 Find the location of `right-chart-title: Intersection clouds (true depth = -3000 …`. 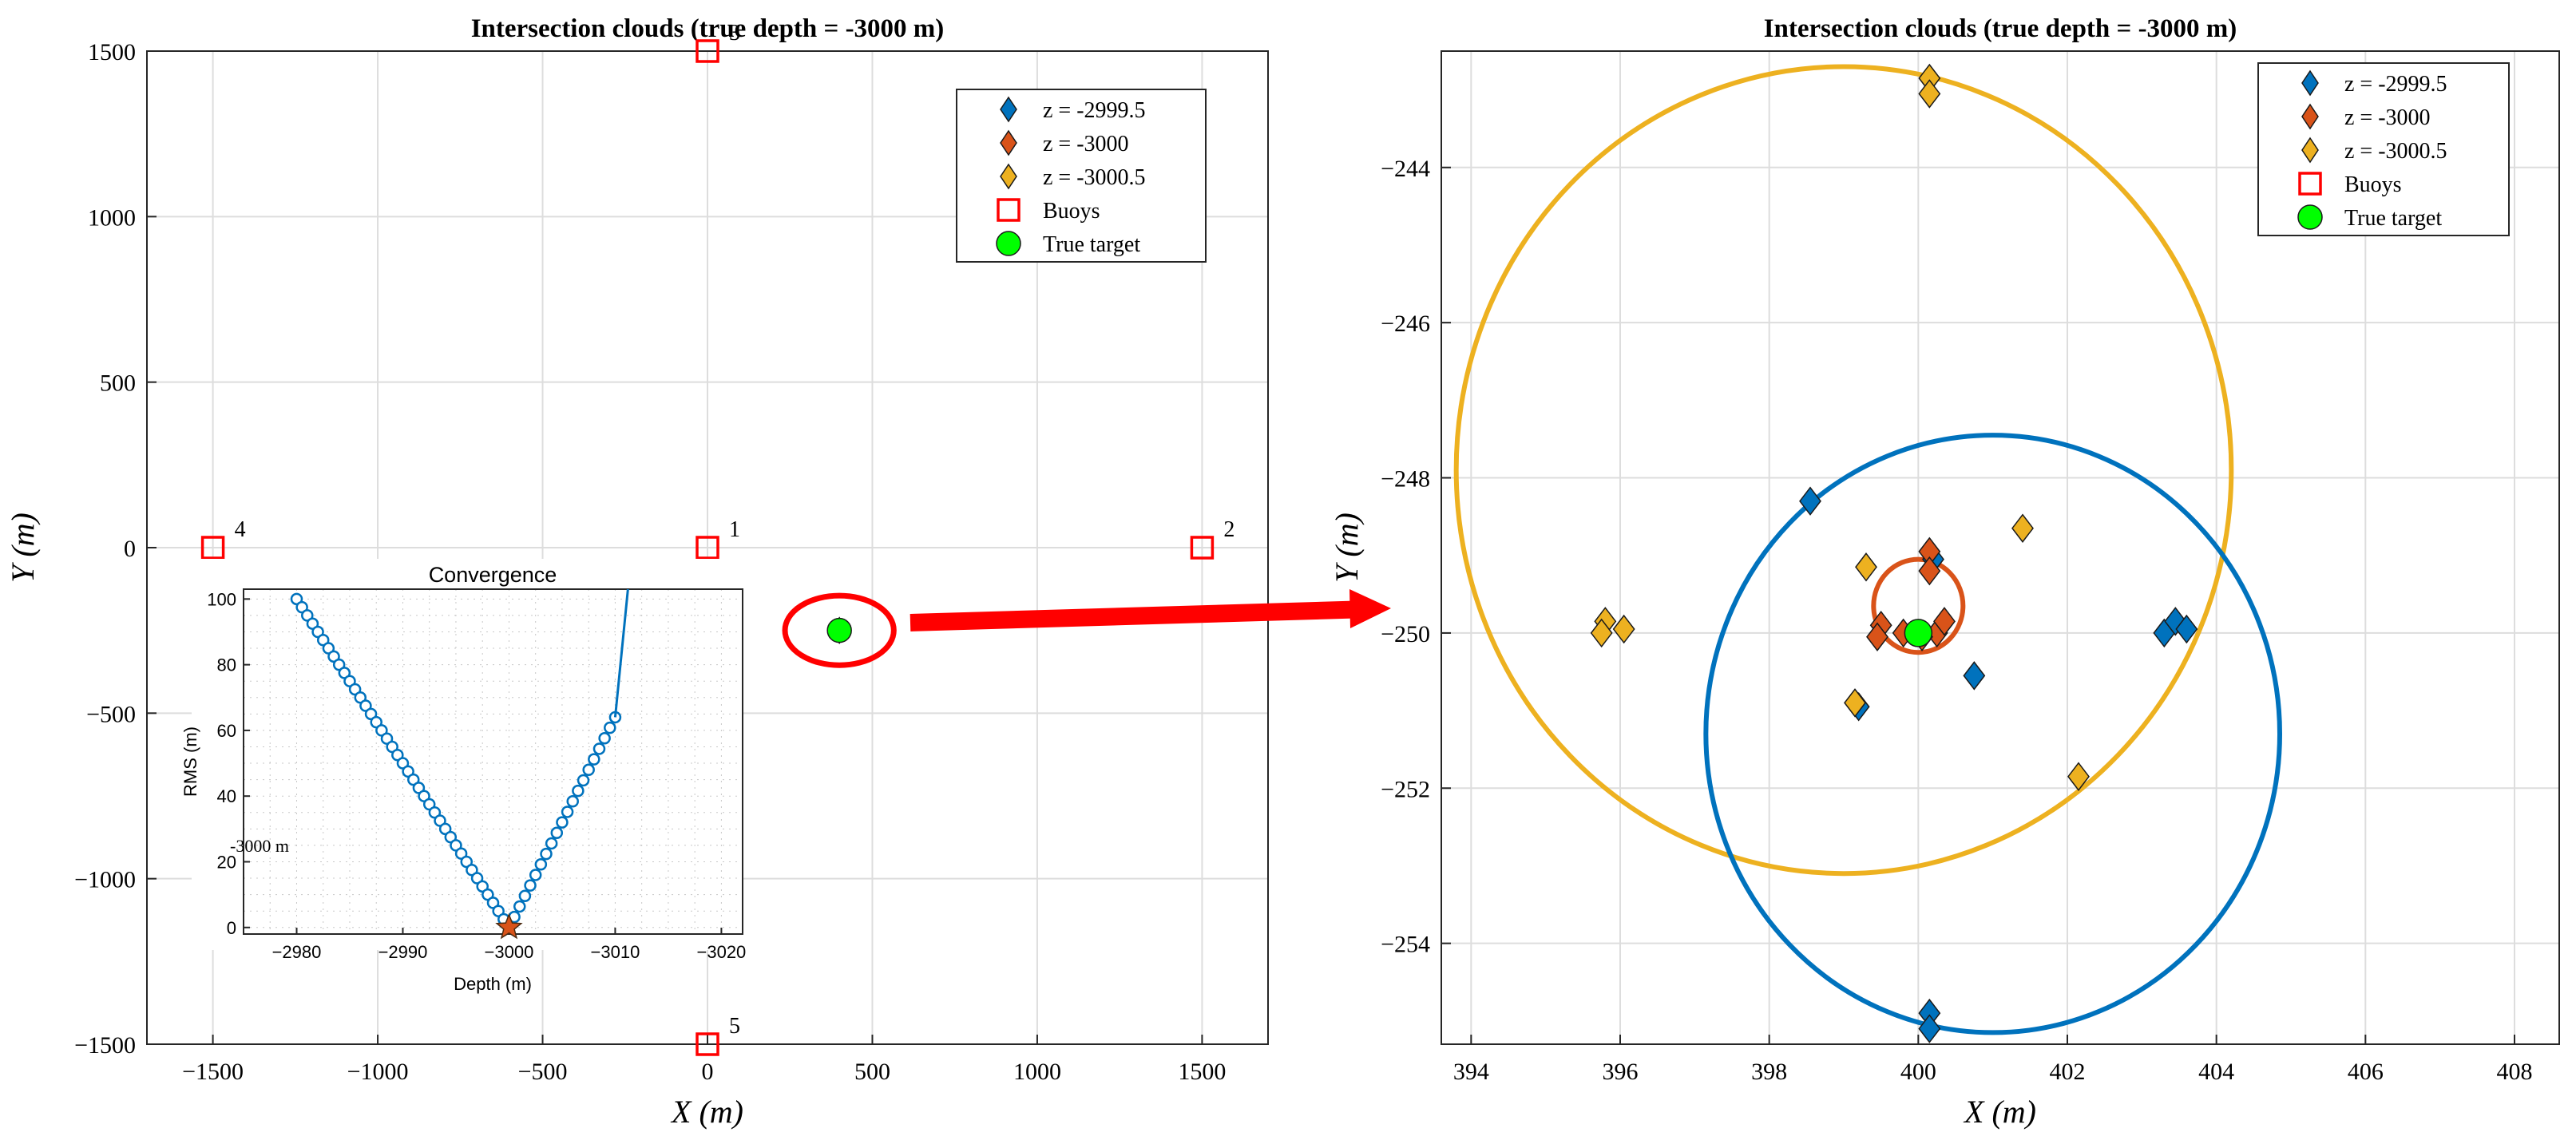

right-chart-title: Intersection clouds (true depth = -3000 … is located at coordinates (2001, 29).